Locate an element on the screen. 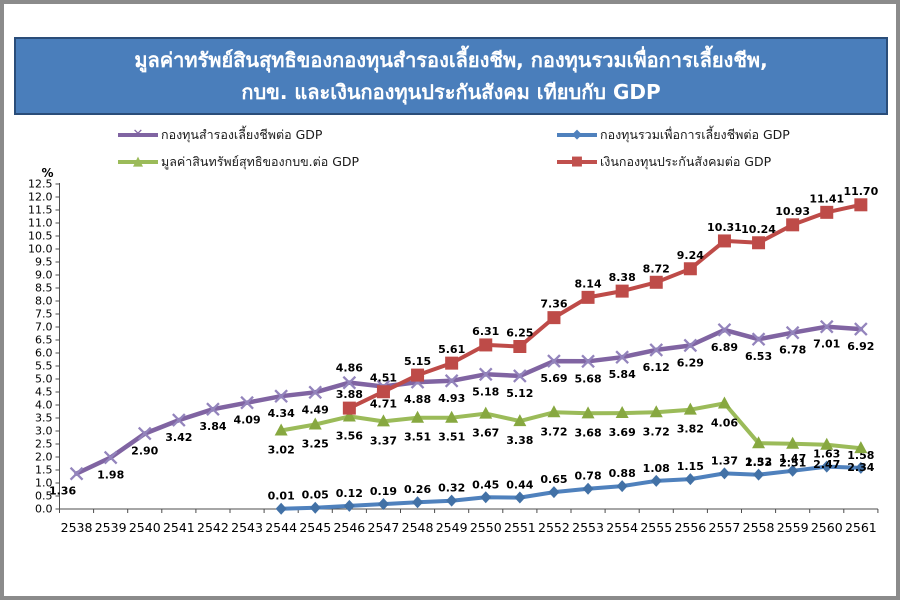  data-label: 9.24 is located at coordinates (690, 255).